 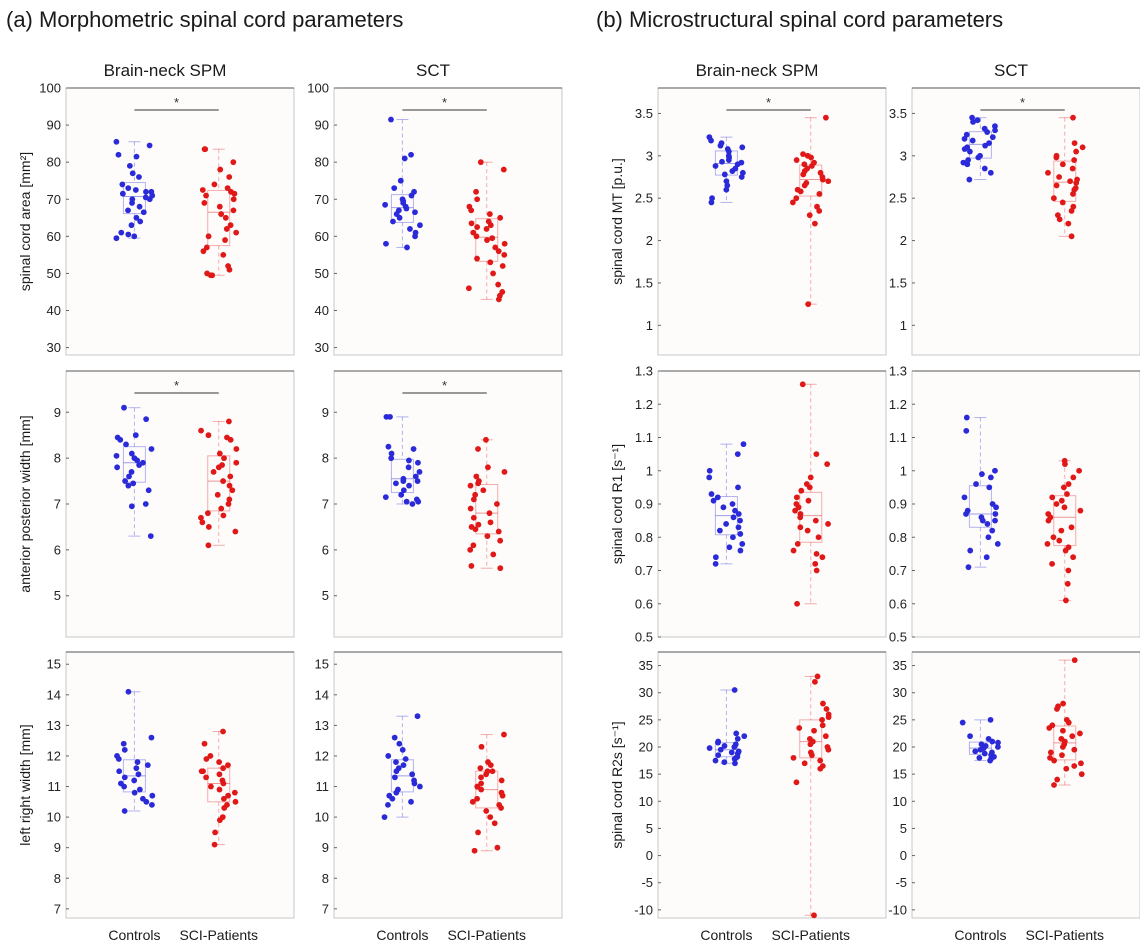 What do you see at coordinates (903, 470) in the screenshot?
I see `y-tick-label: 1` at bounding box center [903, 470].